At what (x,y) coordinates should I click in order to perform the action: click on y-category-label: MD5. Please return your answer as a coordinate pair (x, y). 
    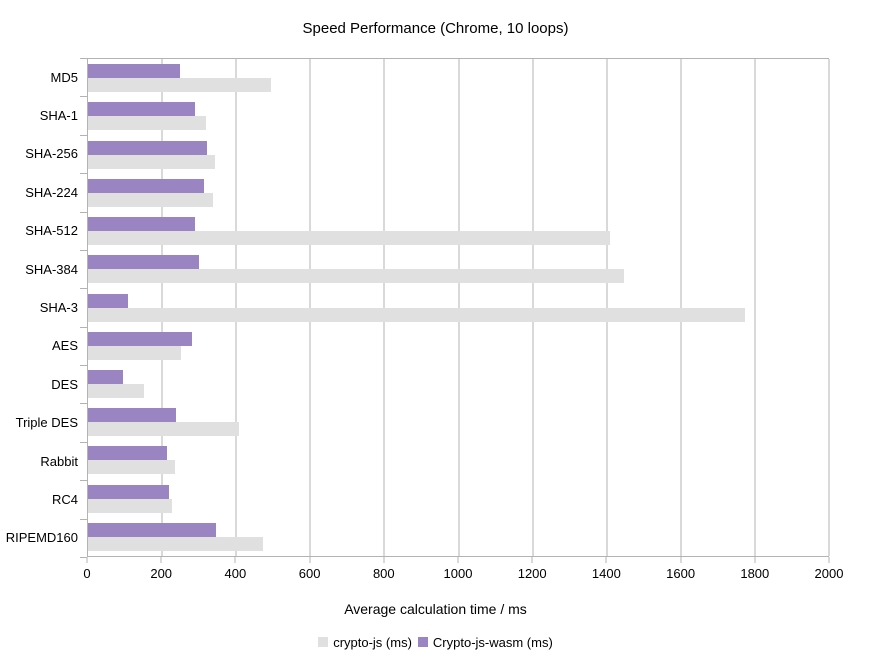
    Looking at the image, I should click on (64, 77).